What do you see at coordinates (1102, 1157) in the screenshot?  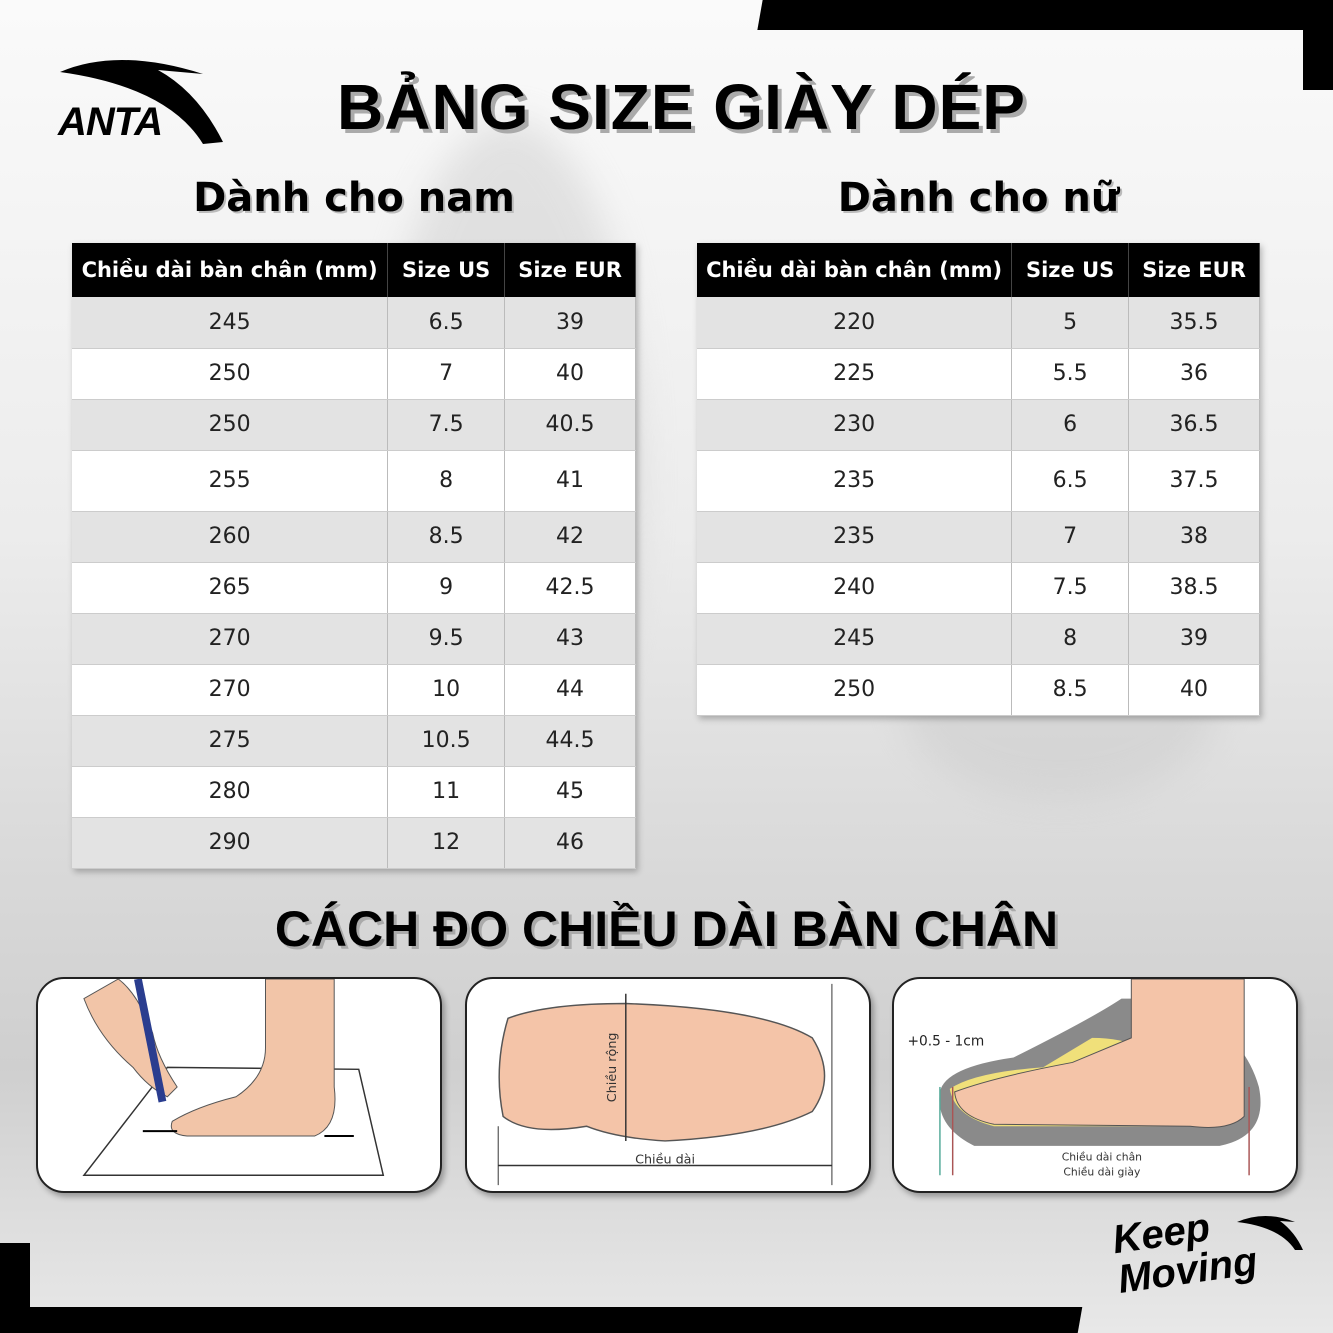 I see `foot-length-label: Chiều dài chân` at bounding box center [1102, 1157].